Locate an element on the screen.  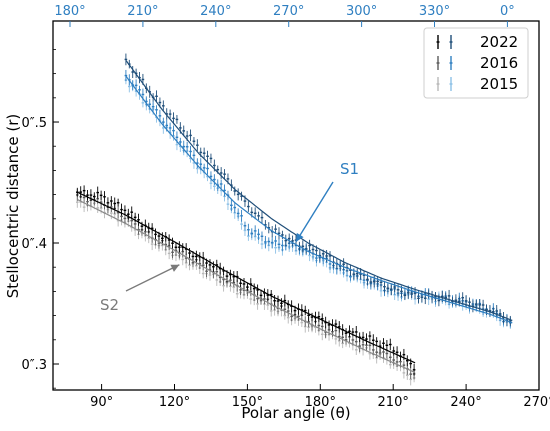
bottom-tick-label: 240° is located at coordinates (465, 402).